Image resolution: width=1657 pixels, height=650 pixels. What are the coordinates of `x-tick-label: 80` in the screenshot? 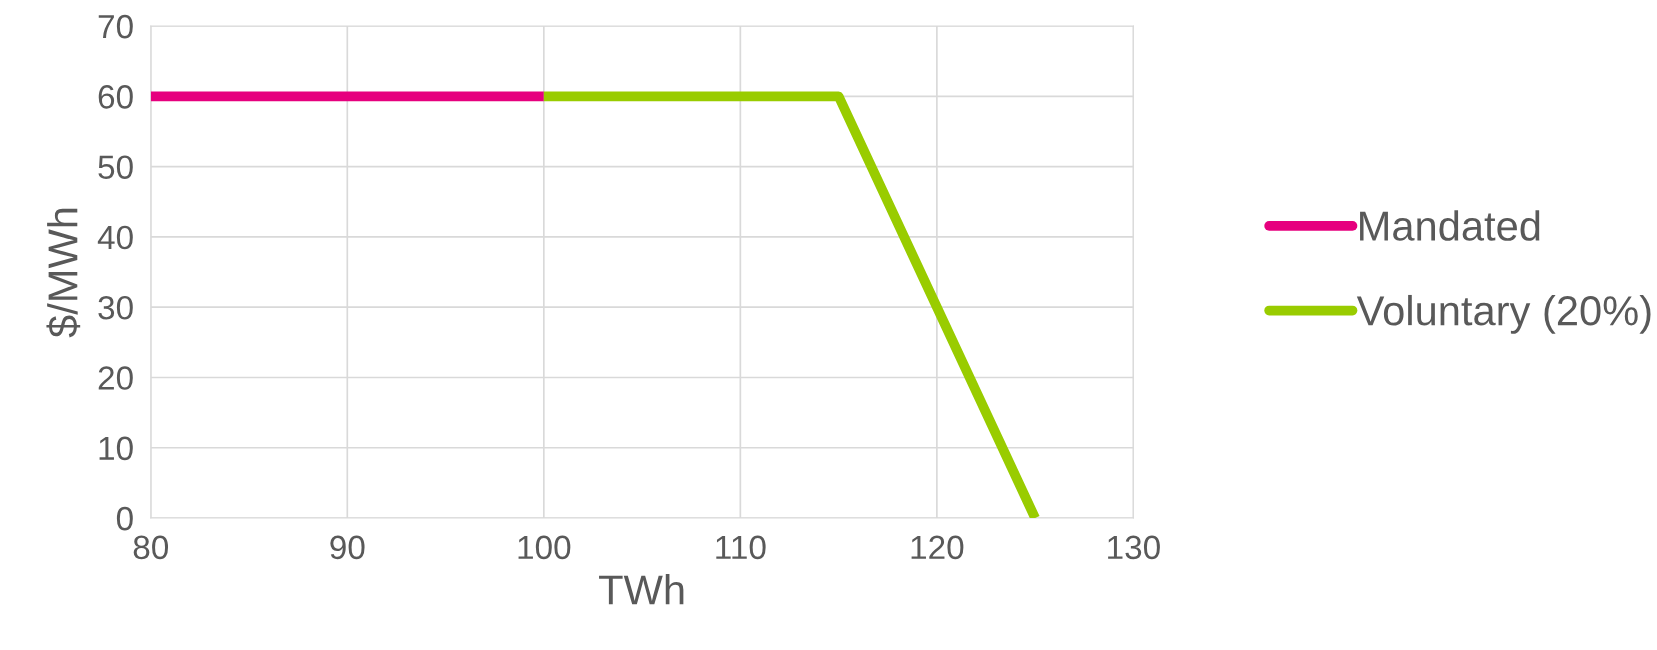 It's located at (151, 547).